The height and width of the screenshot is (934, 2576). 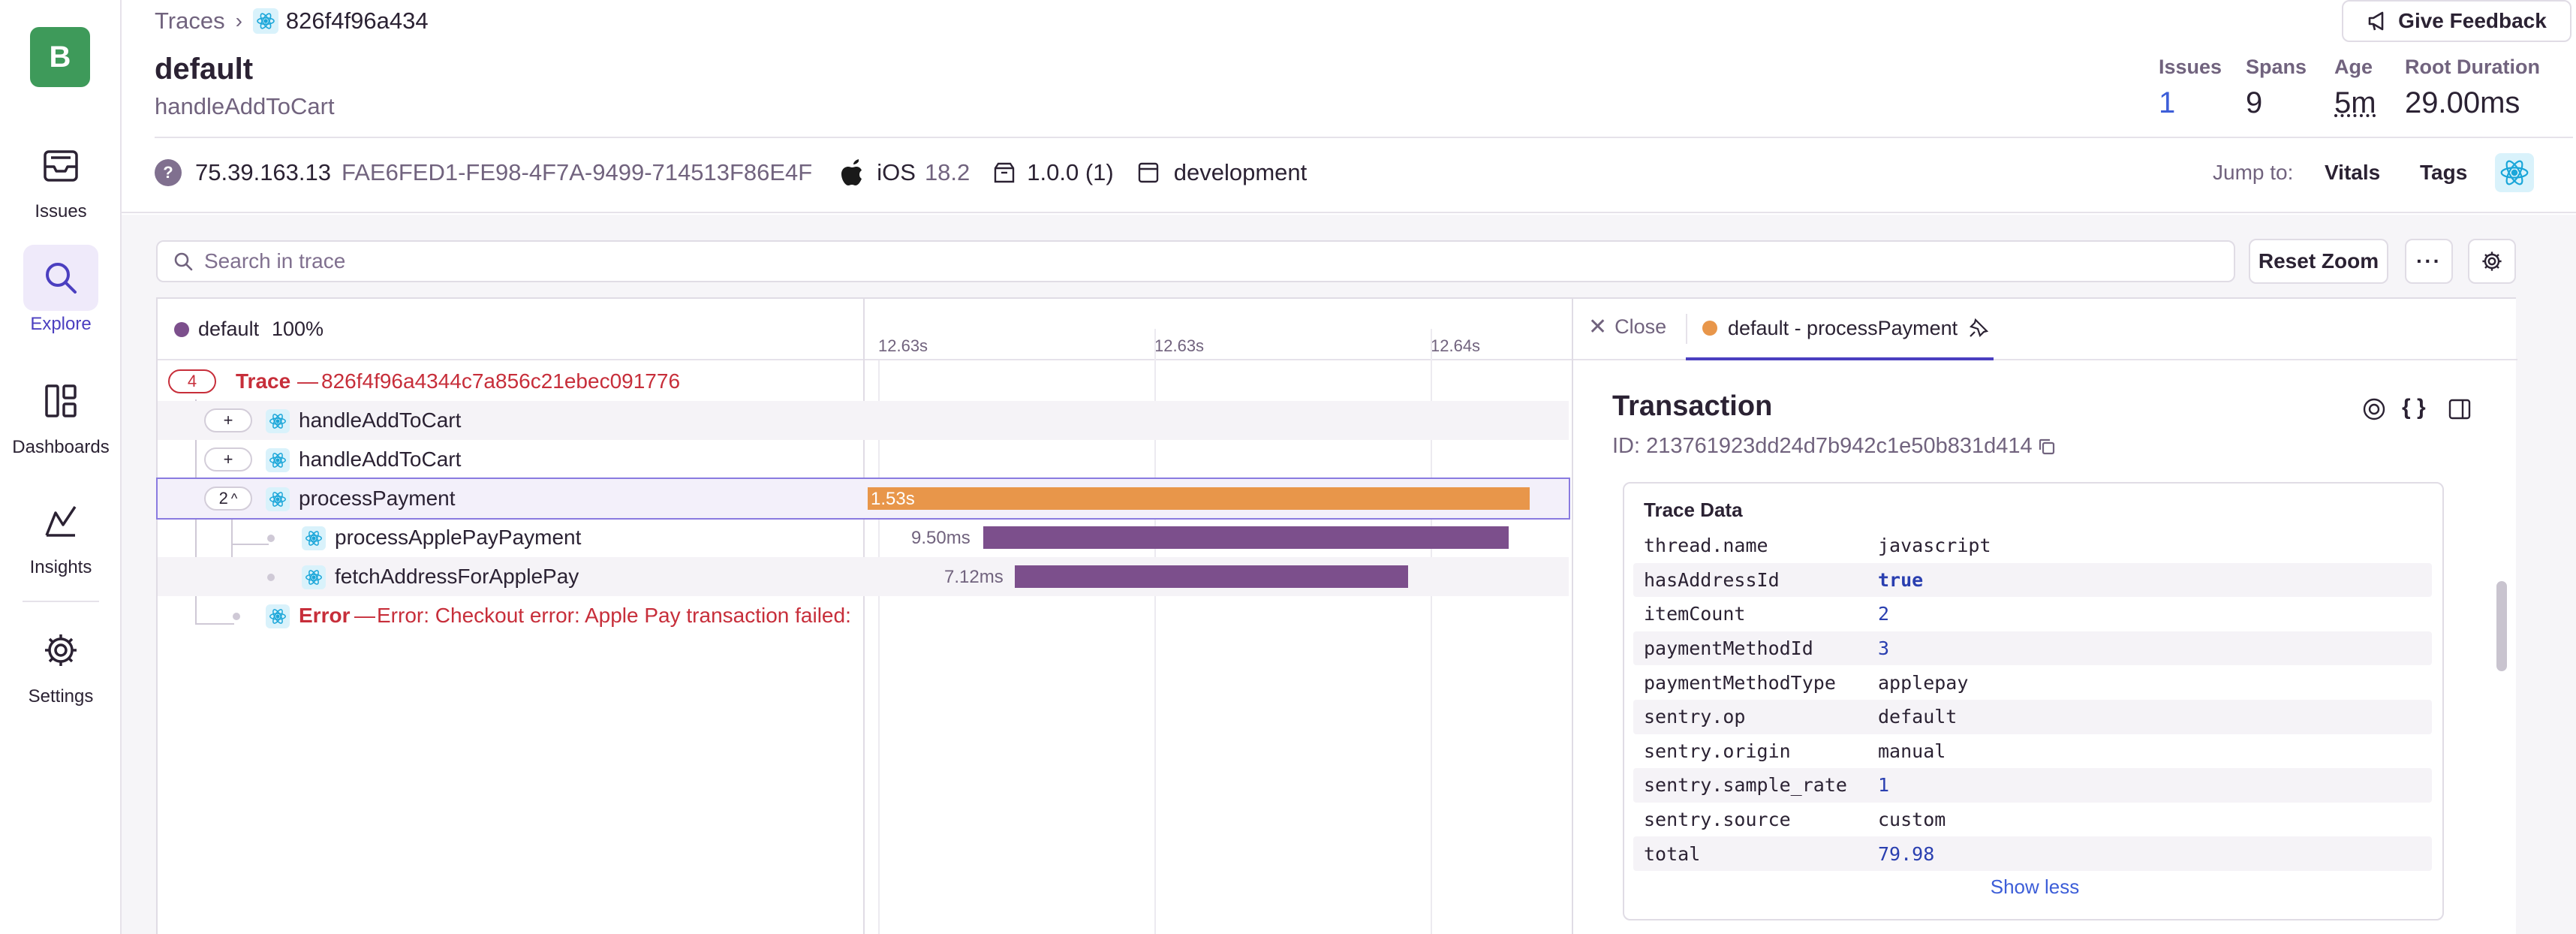 I want to click on trace-data-value: default, so click(x=1918, y=717).